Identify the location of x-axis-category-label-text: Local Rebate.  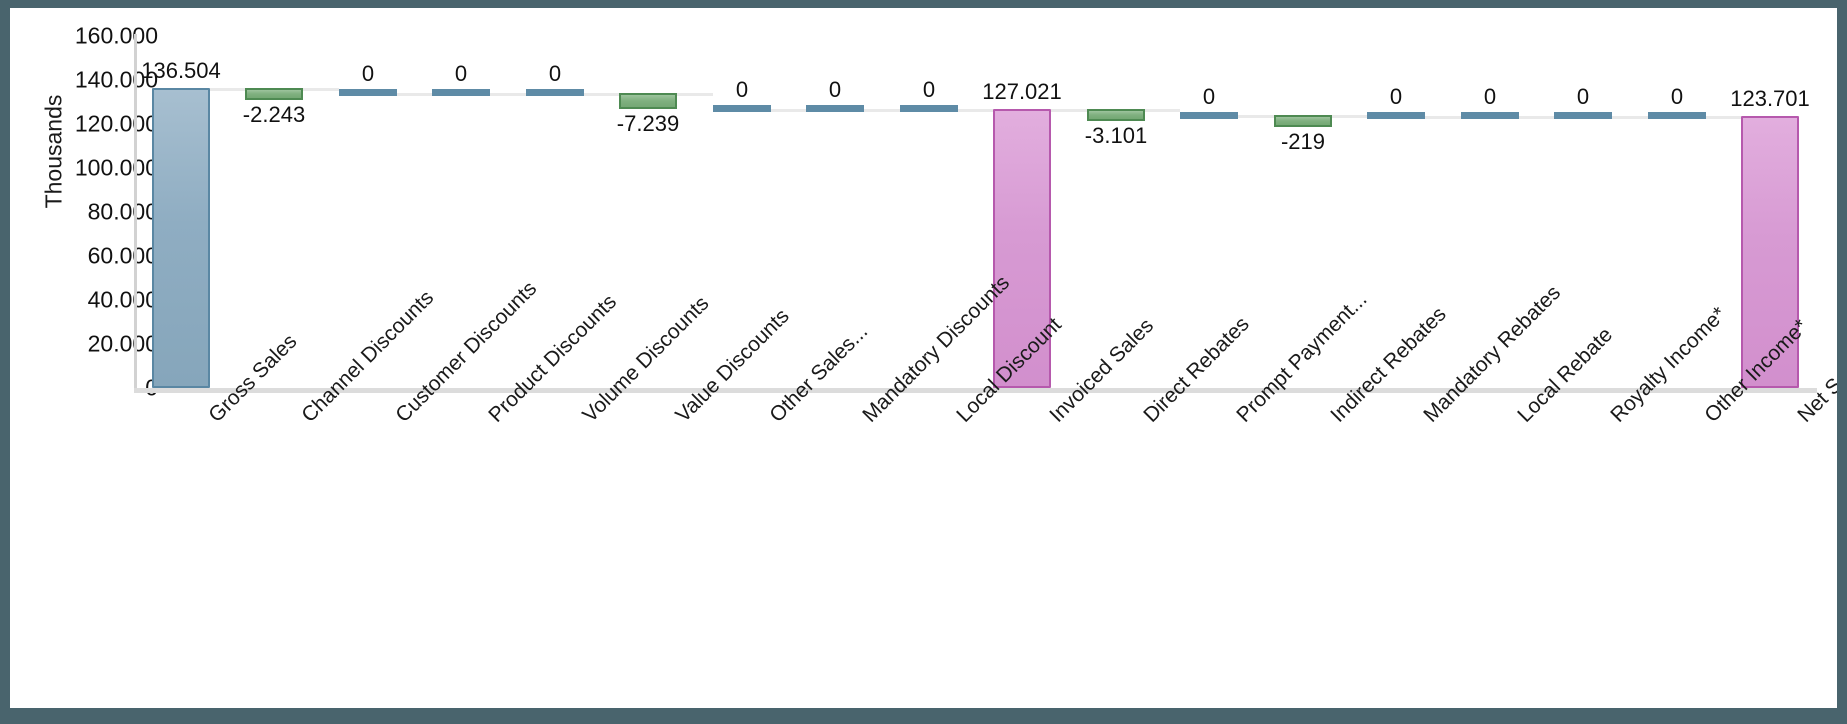
(1565, 375).